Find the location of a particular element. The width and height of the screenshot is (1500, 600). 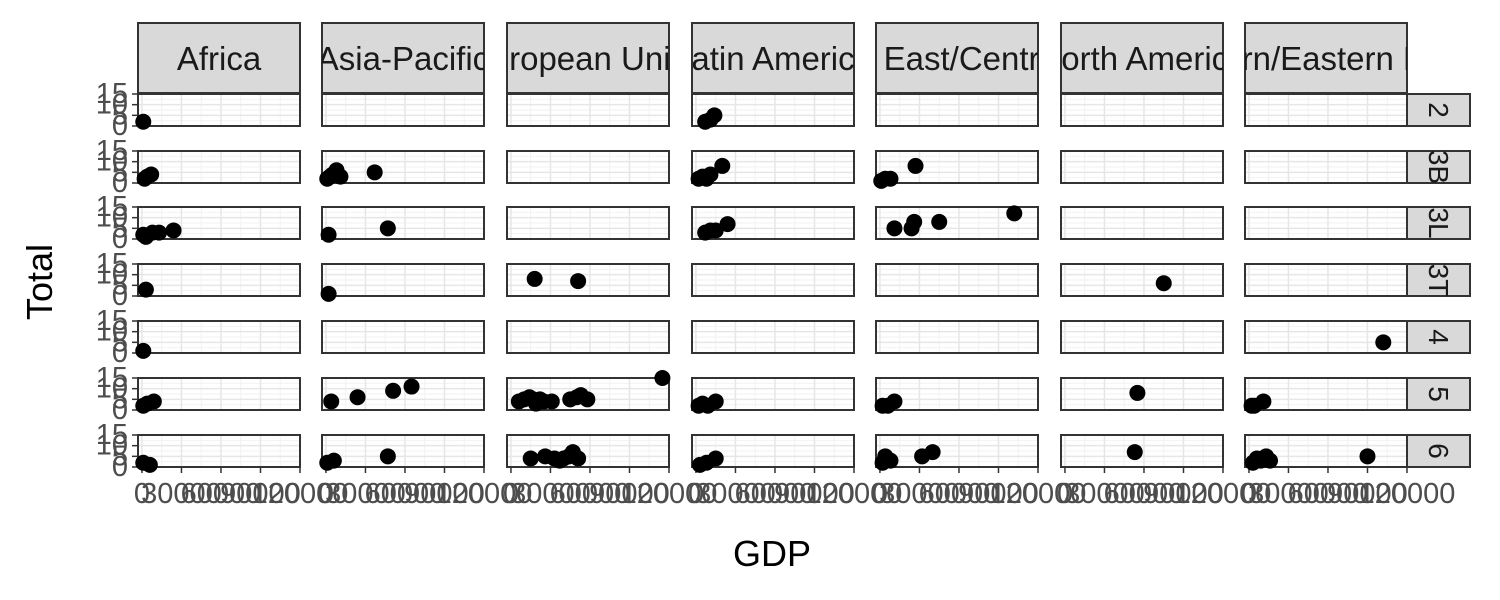

y-axis-title: Total is located at coordinates (39, 282).